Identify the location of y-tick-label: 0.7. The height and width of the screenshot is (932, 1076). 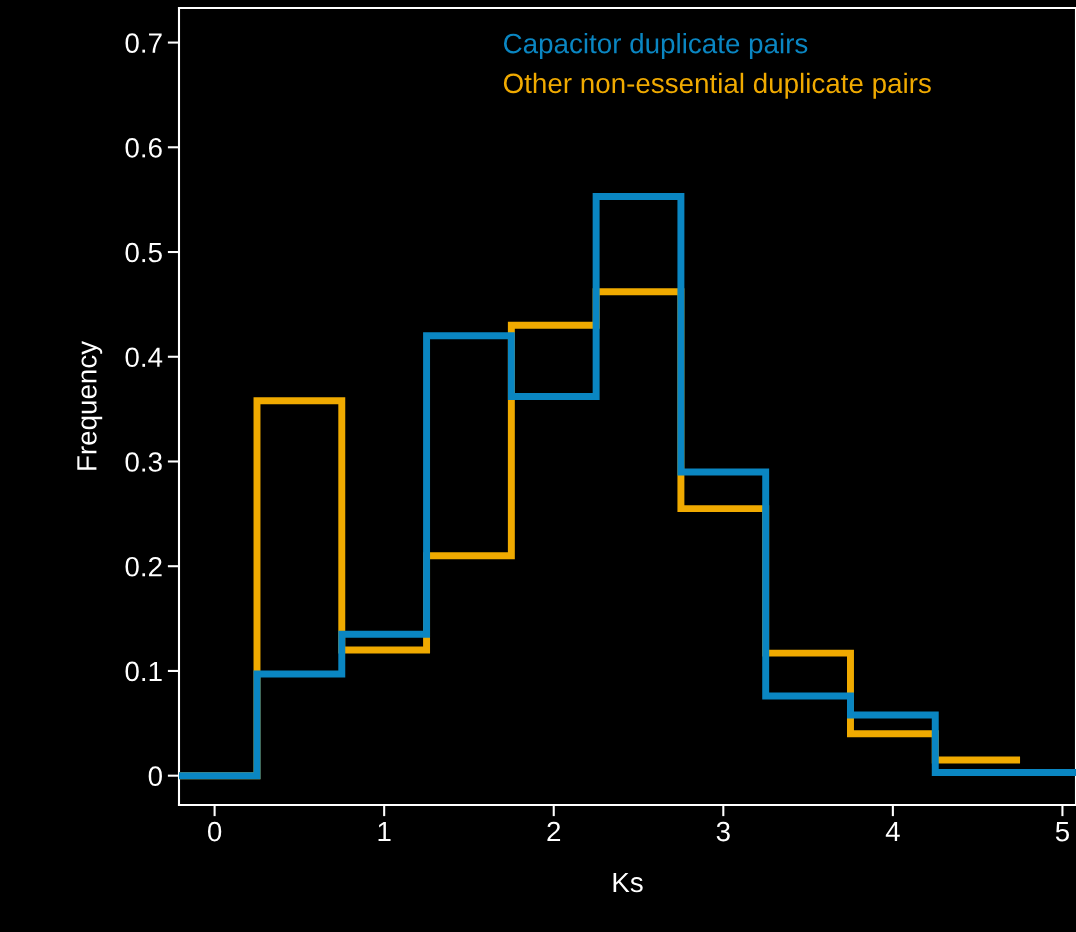
(143, 43).